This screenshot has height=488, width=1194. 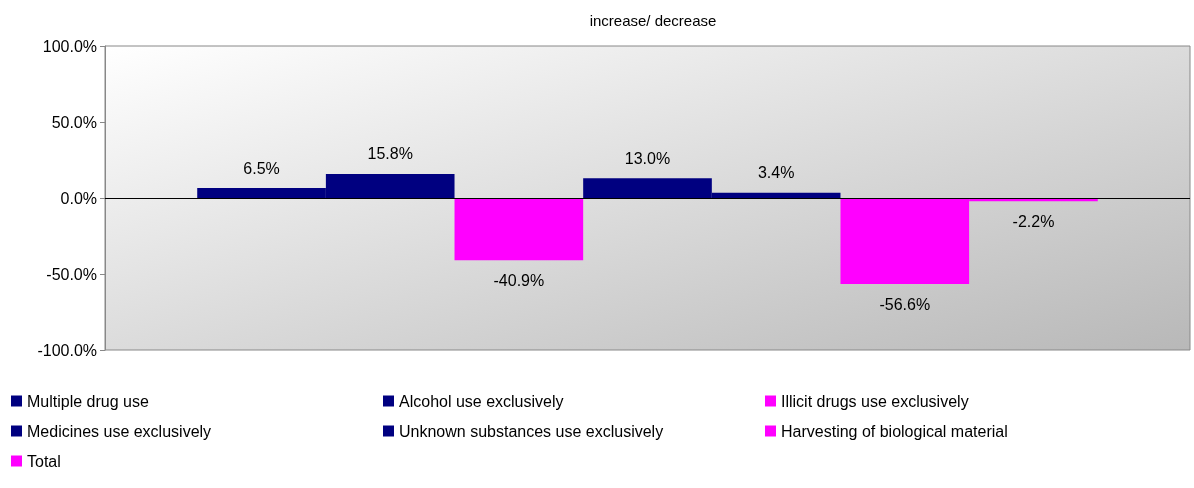 What do you see at coordinates (875, 401) in the screenshot?
I see `legend-label: Illicit drugs use exclusively` at bounding box center [875, 401].